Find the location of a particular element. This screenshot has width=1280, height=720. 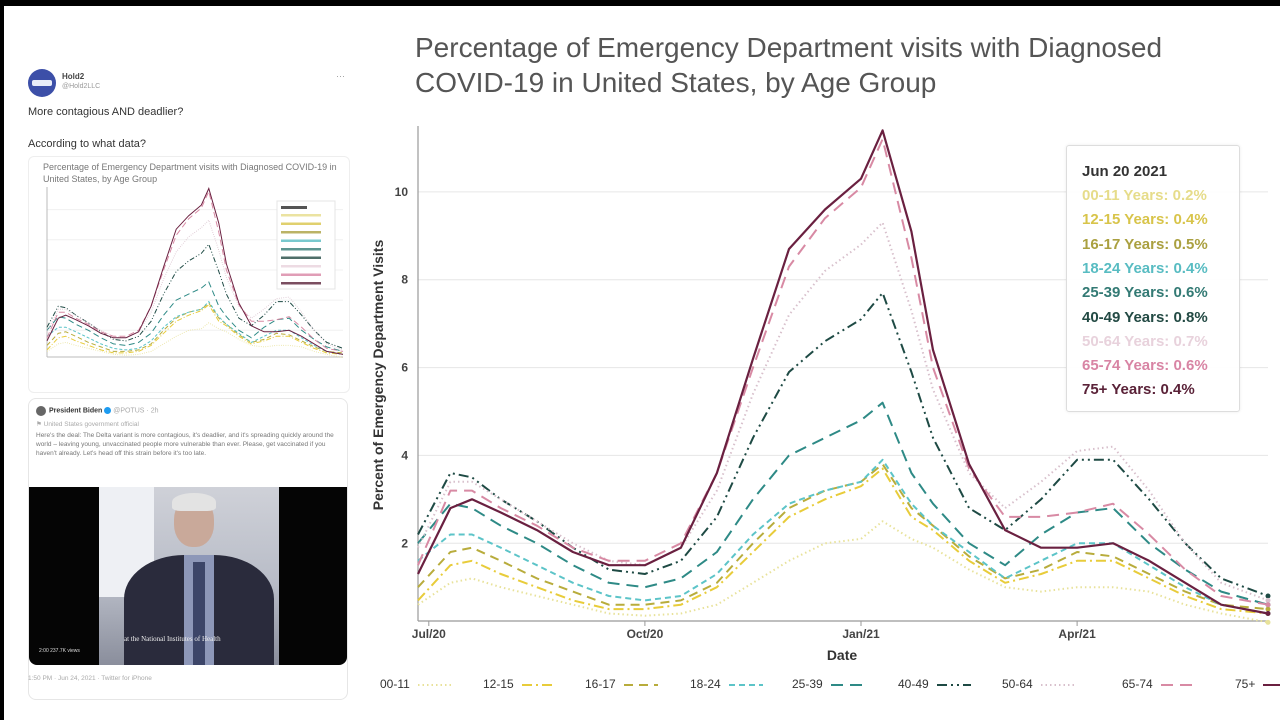

y-tick-label: 4 is located at coordinates (404, 455).